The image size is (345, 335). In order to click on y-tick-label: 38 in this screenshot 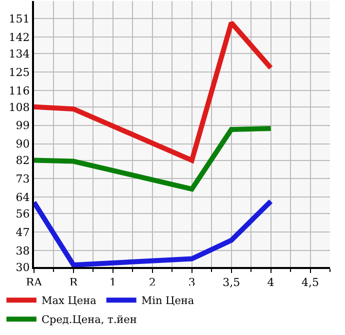, I will do `click(23, 251)`.